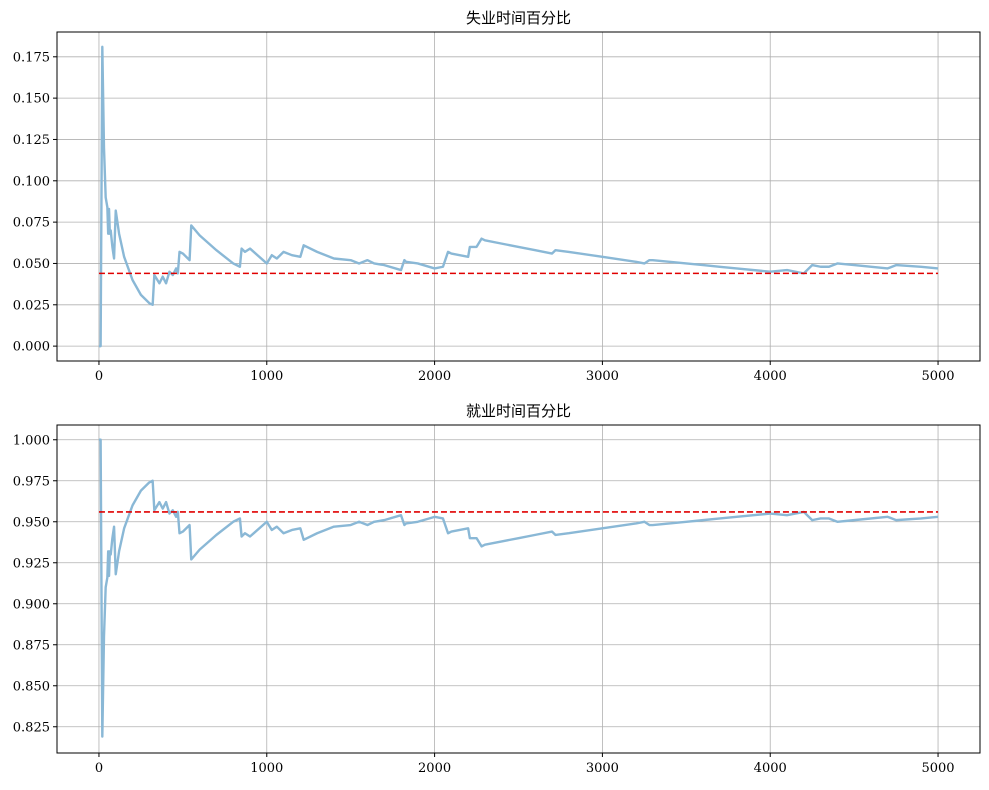 The height and width of the screenshot is (790, 989). I want to click on y-tick-label: 0.925, so click(31, 563).